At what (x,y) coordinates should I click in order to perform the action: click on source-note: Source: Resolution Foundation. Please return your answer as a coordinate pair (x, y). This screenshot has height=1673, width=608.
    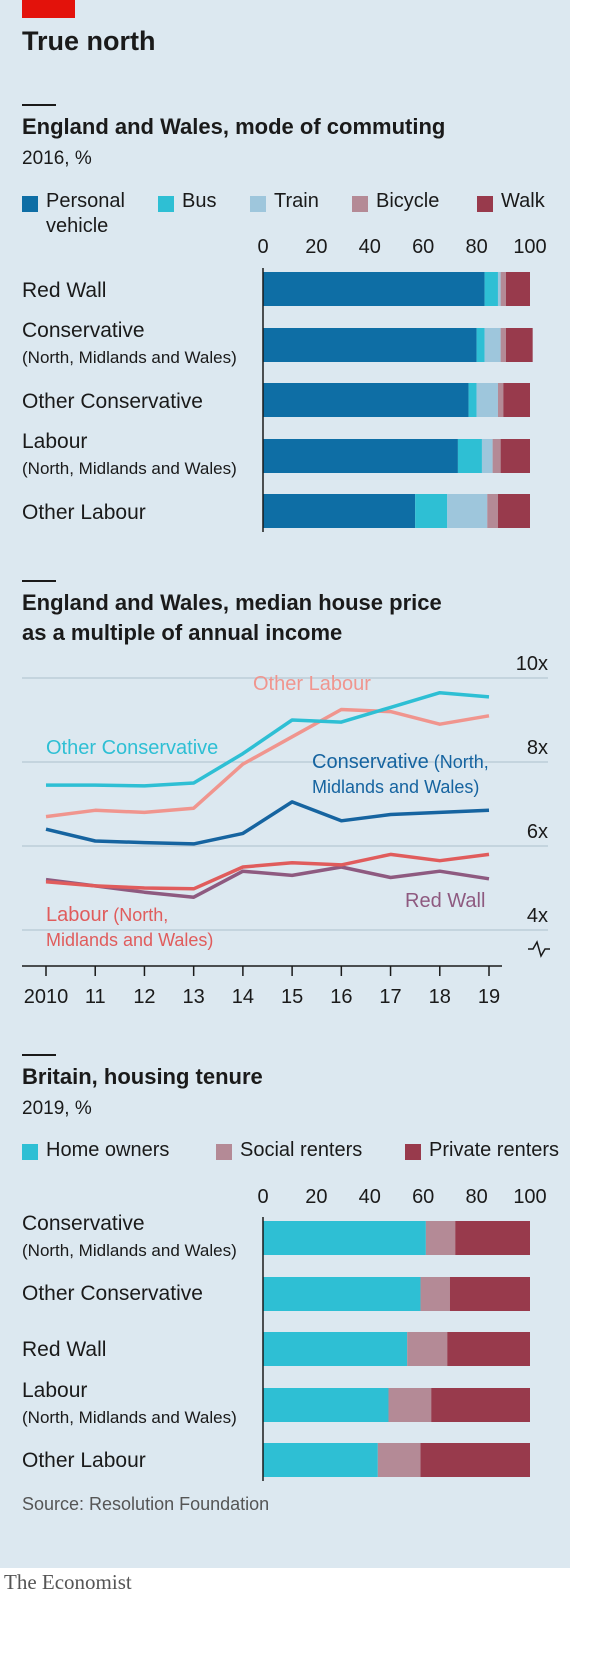
    Looking at the image, I should click on (146, 1504).